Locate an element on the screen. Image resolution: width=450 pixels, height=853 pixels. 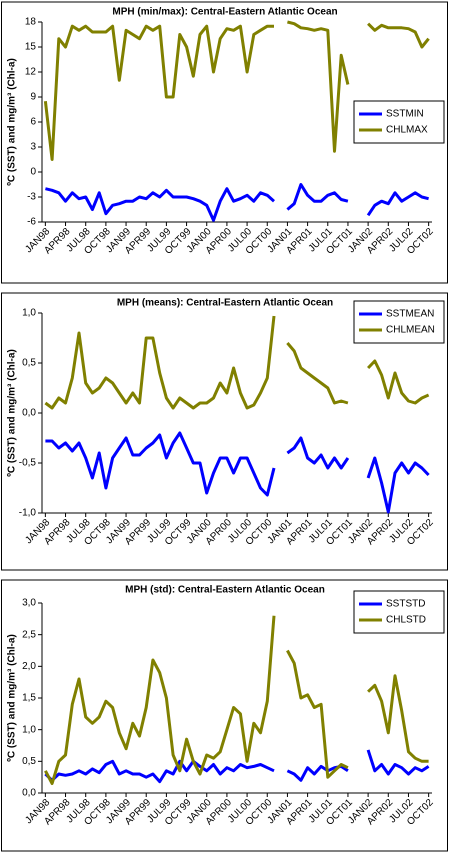
legend: SSTSTD CHLSTD is located at coordinates (399, 612).